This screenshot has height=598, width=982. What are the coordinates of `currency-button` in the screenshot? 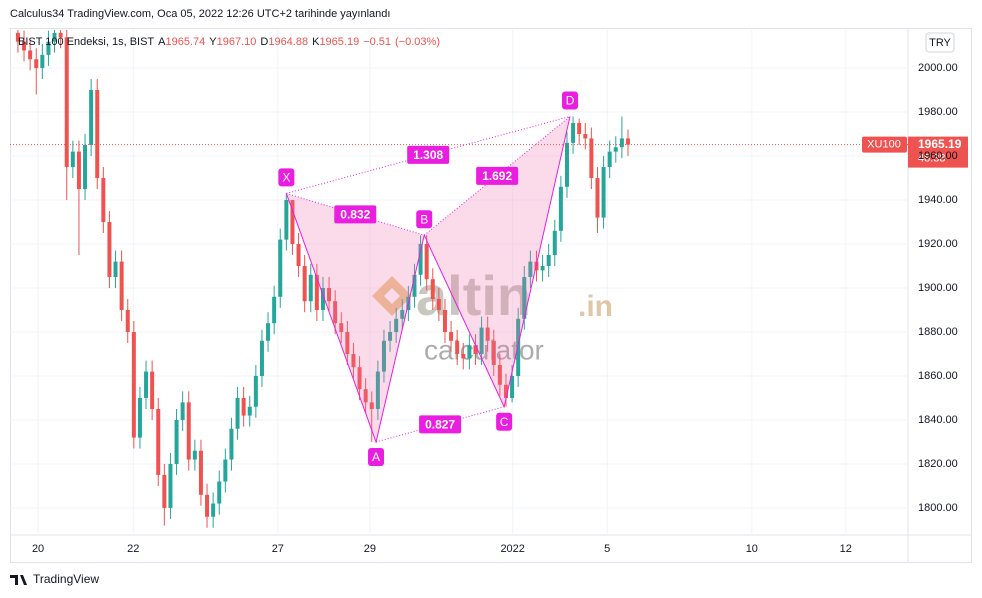 It's located at (940, 42).